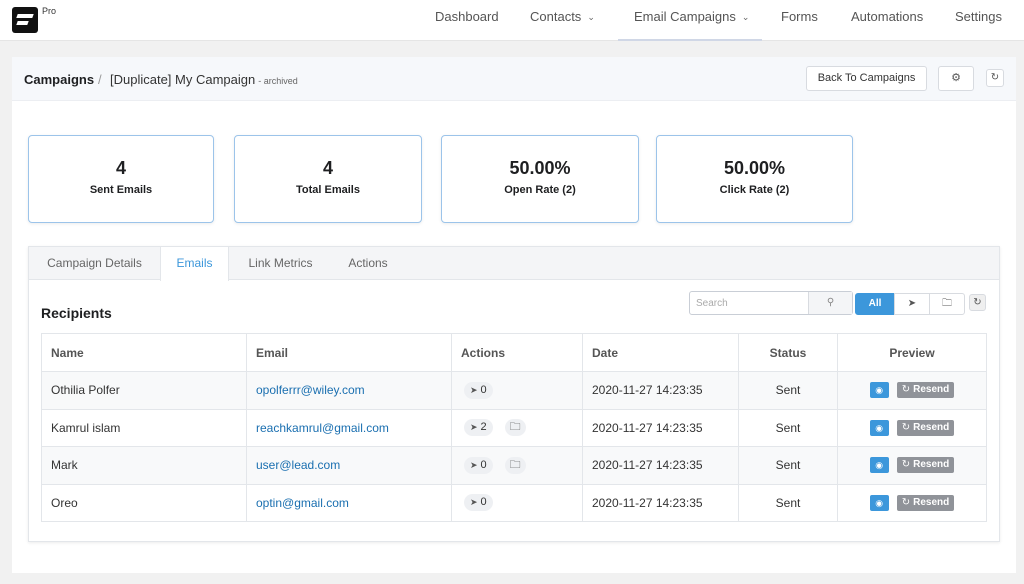  What do you see at coordinates (349, 502) in the screenshot?
I see `recipient-email: optin@gmail.com` at bounding box center [349, 502].